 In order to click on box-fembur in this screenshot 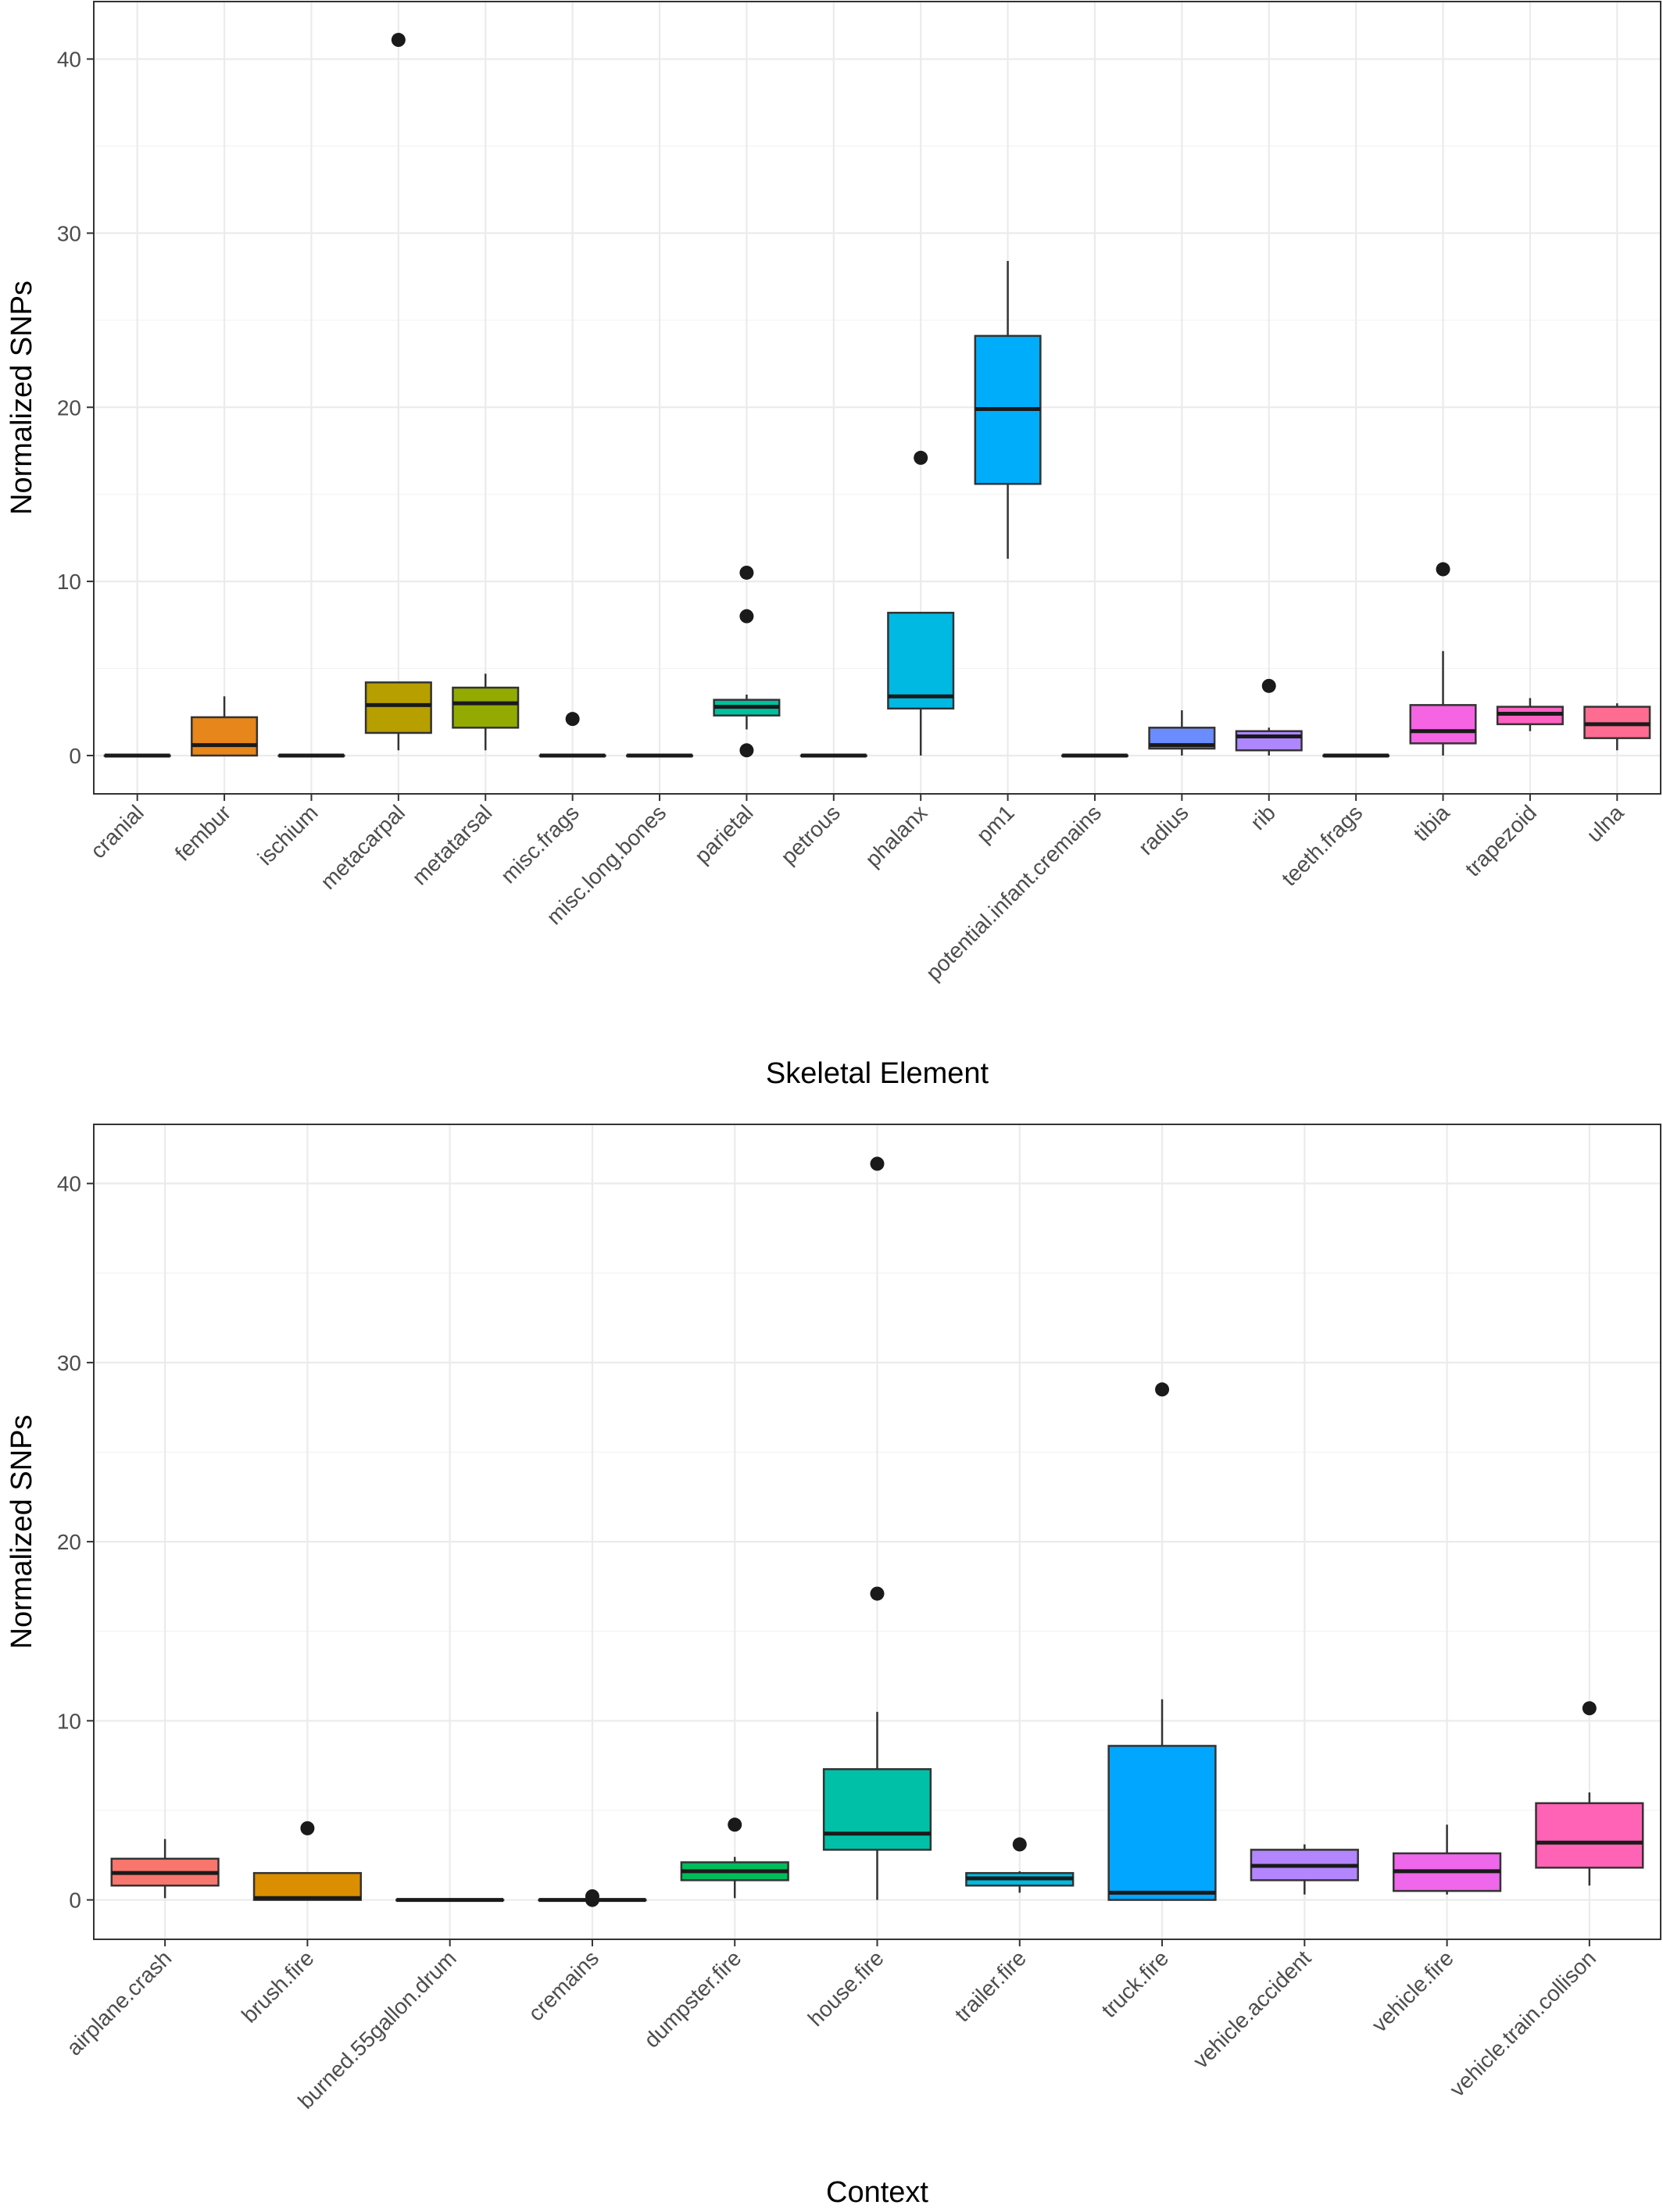, I will do `click(225, 726)`.